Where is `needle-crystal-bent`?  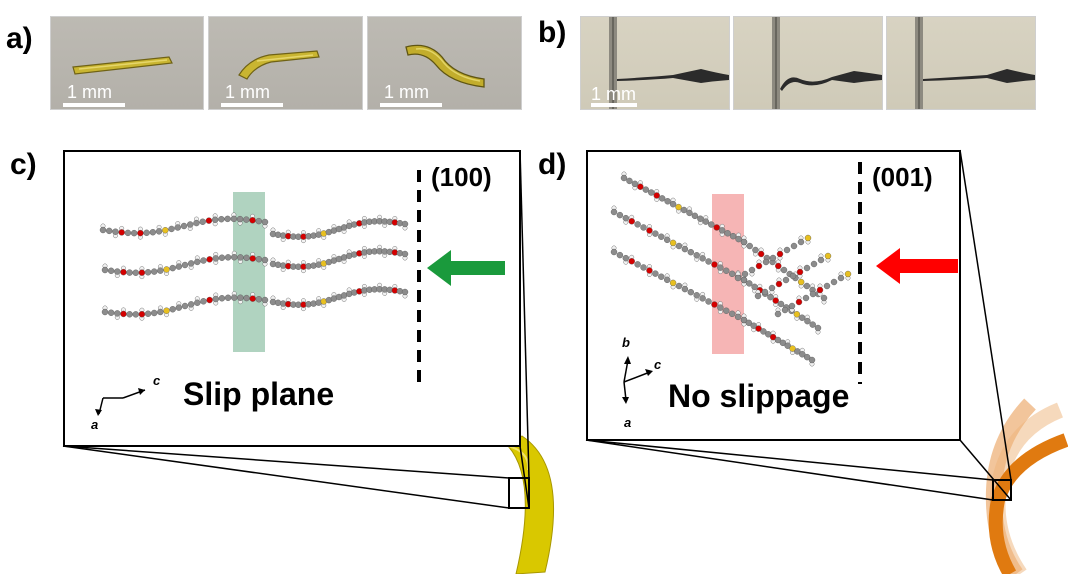
needle-crystal-bent is located at coordinates (827, 63).